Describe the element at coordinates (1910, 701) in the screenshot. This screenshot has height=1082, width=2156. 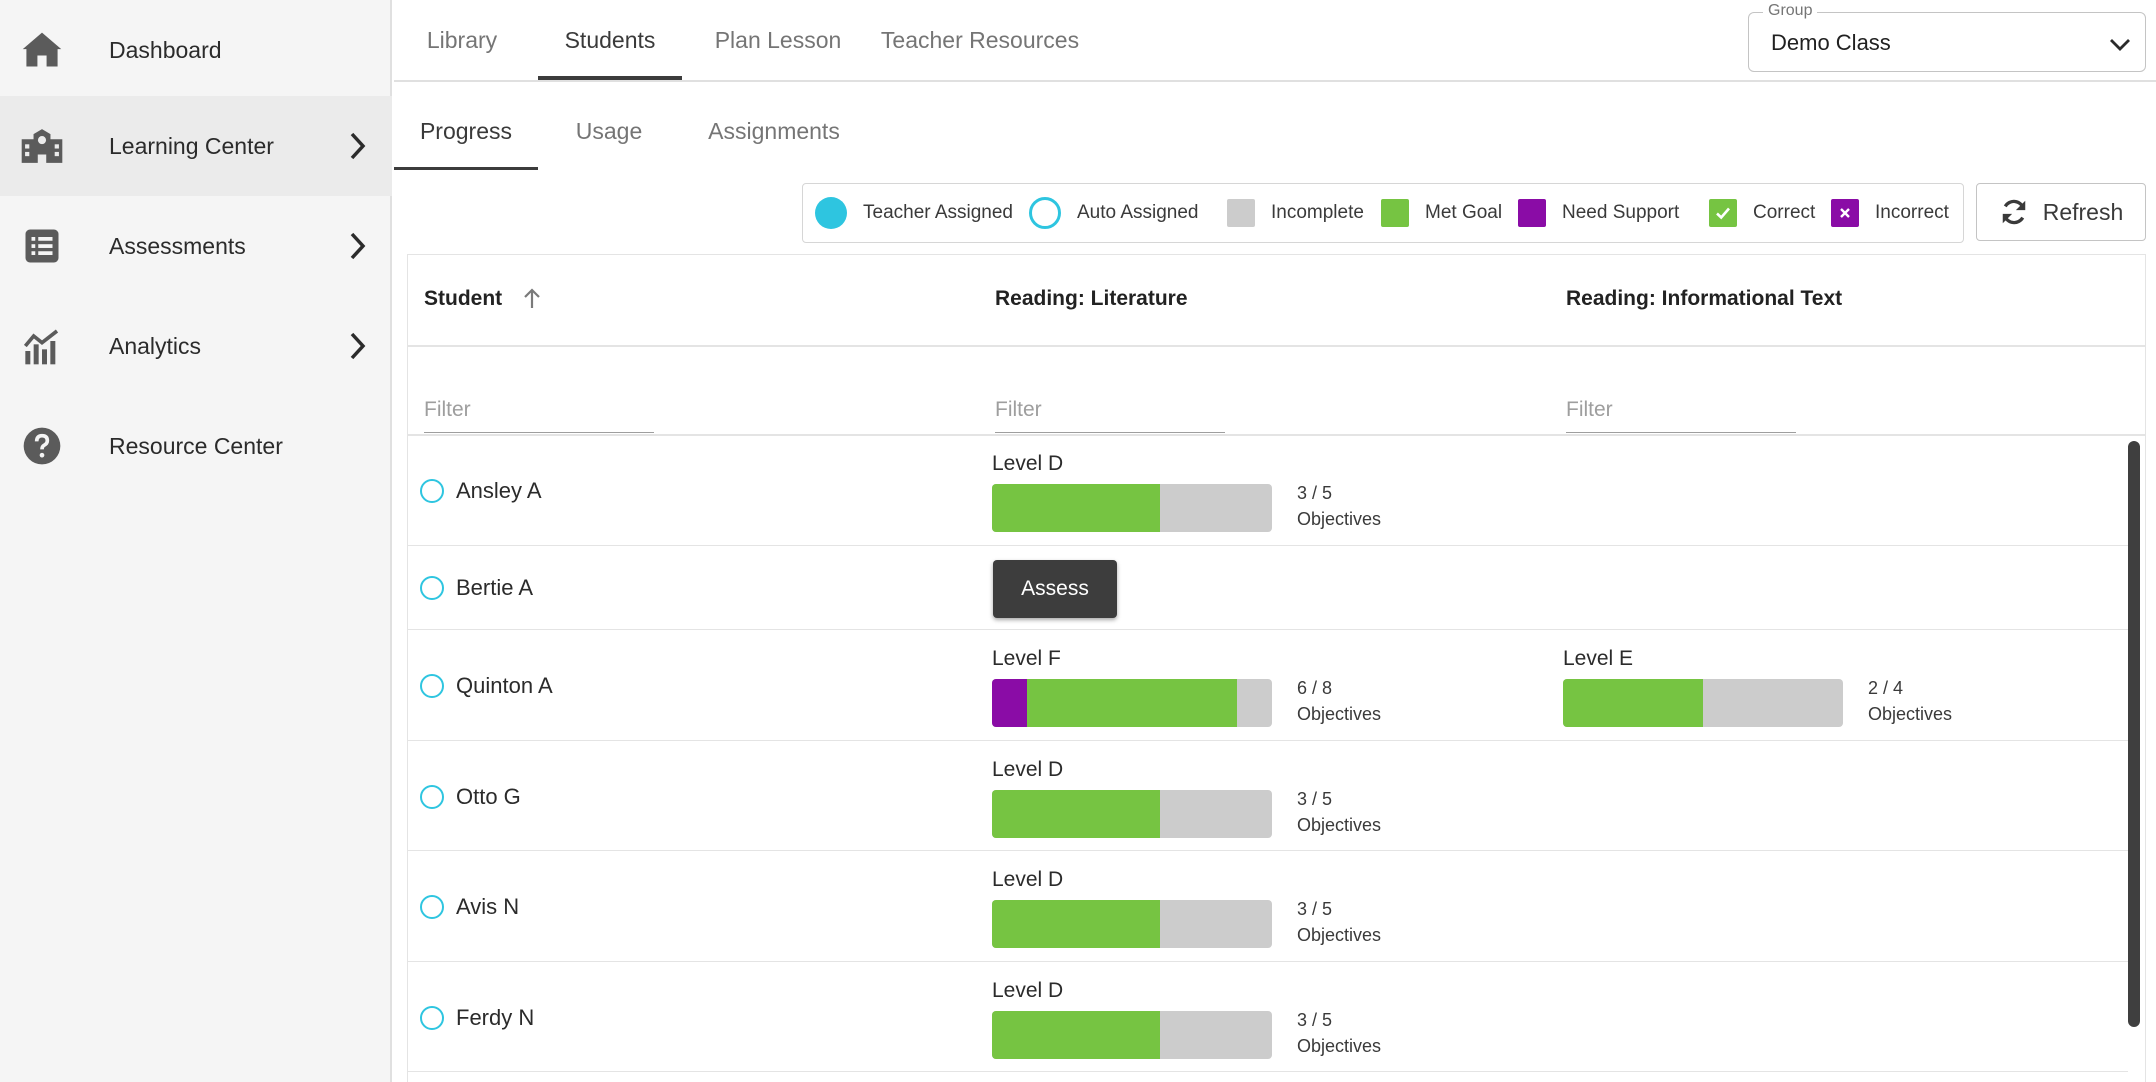
I see `objectives-count: 2 / 4 Objectives` at that location.